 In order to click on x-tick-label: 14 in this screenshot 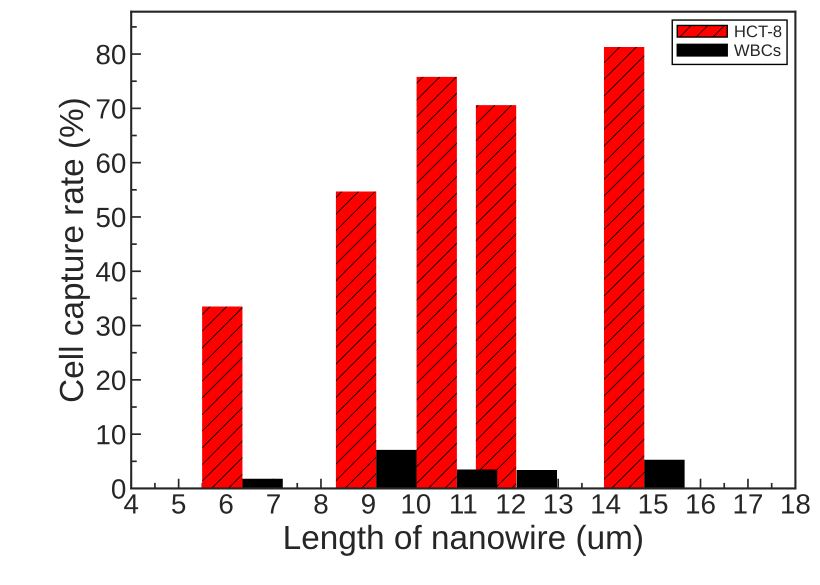, I will do `click(606, 504)`.